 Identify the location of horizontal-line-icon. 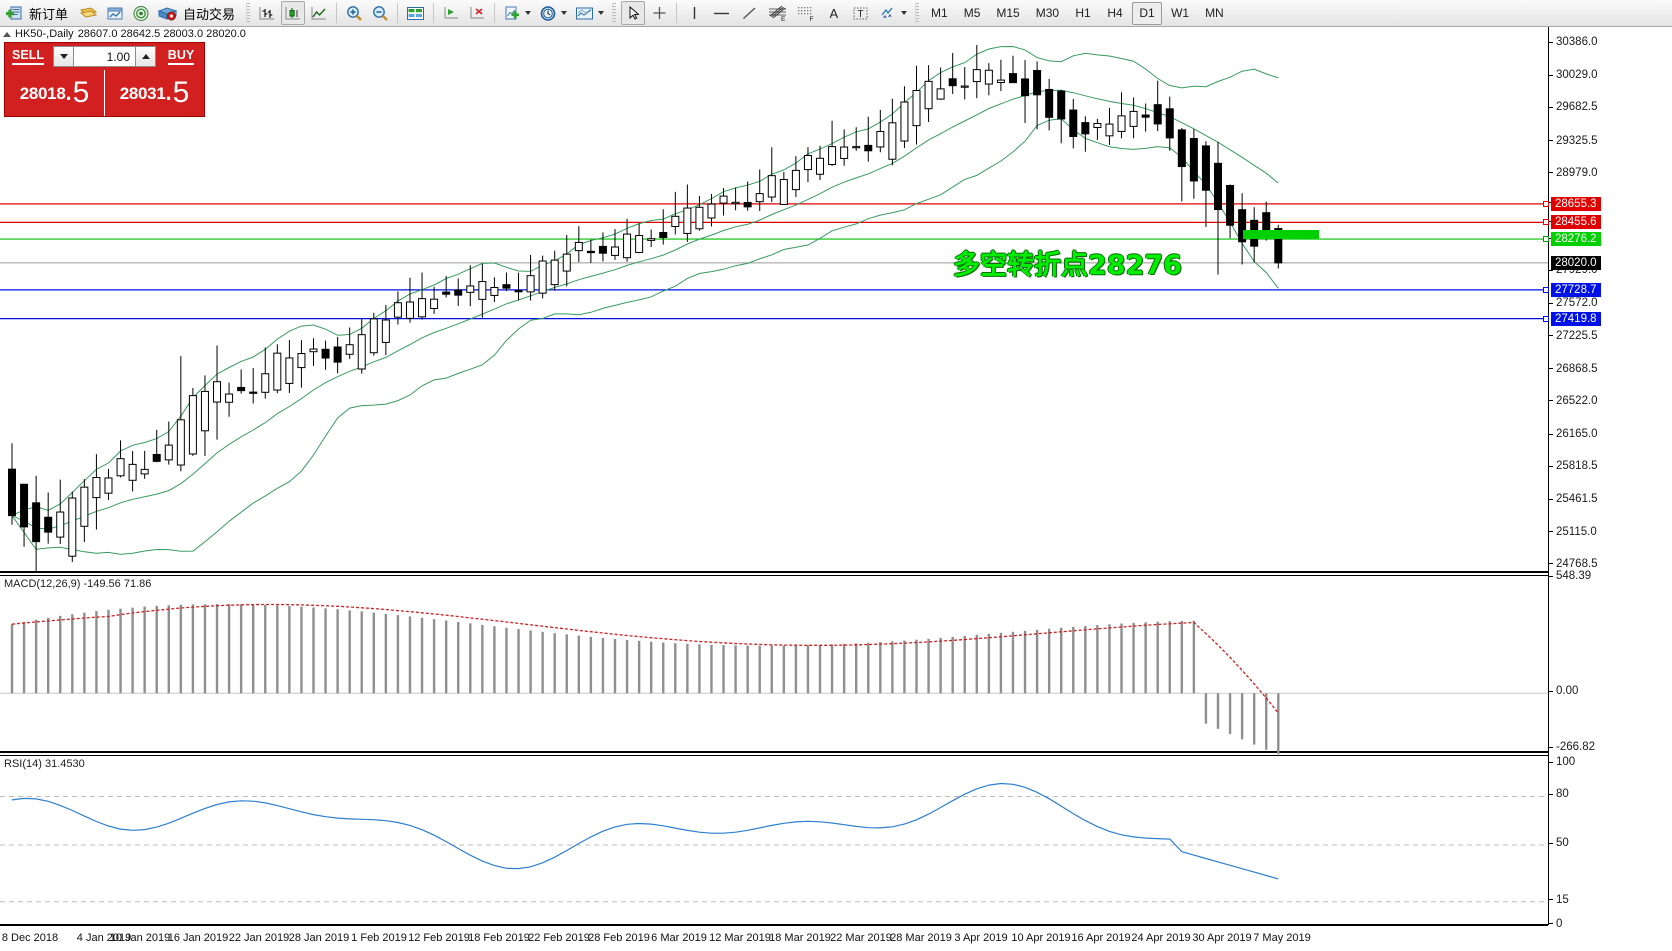
(722, 13).